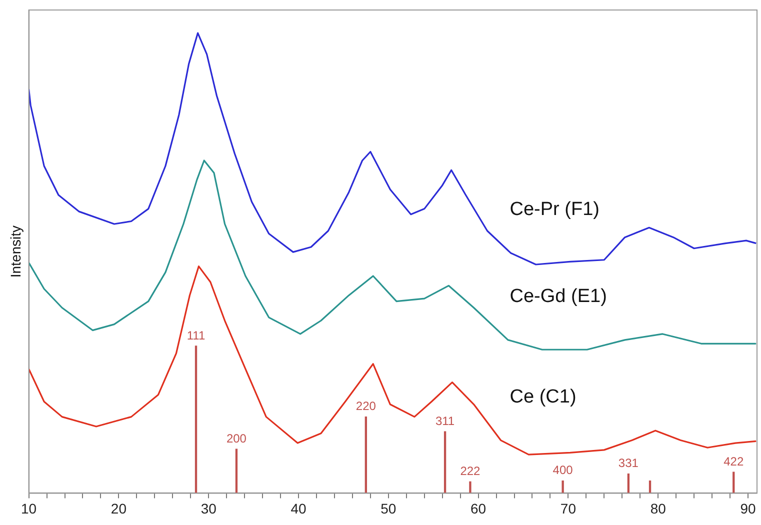 The height and width of the screenshot is (525, 761). Describe the element at coordinates (445, 421) in the screenshot. I see `annotation: 311` at that location.